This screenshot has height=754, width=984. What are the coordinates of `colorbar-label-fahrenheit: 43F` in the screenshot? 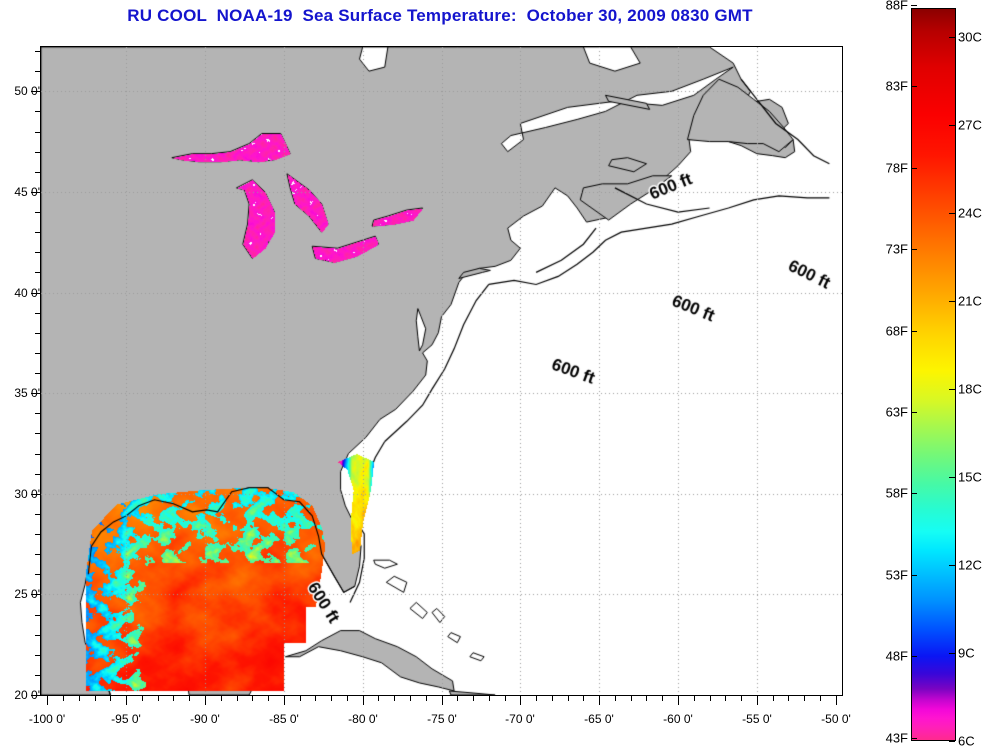 It's located at (896, 738).